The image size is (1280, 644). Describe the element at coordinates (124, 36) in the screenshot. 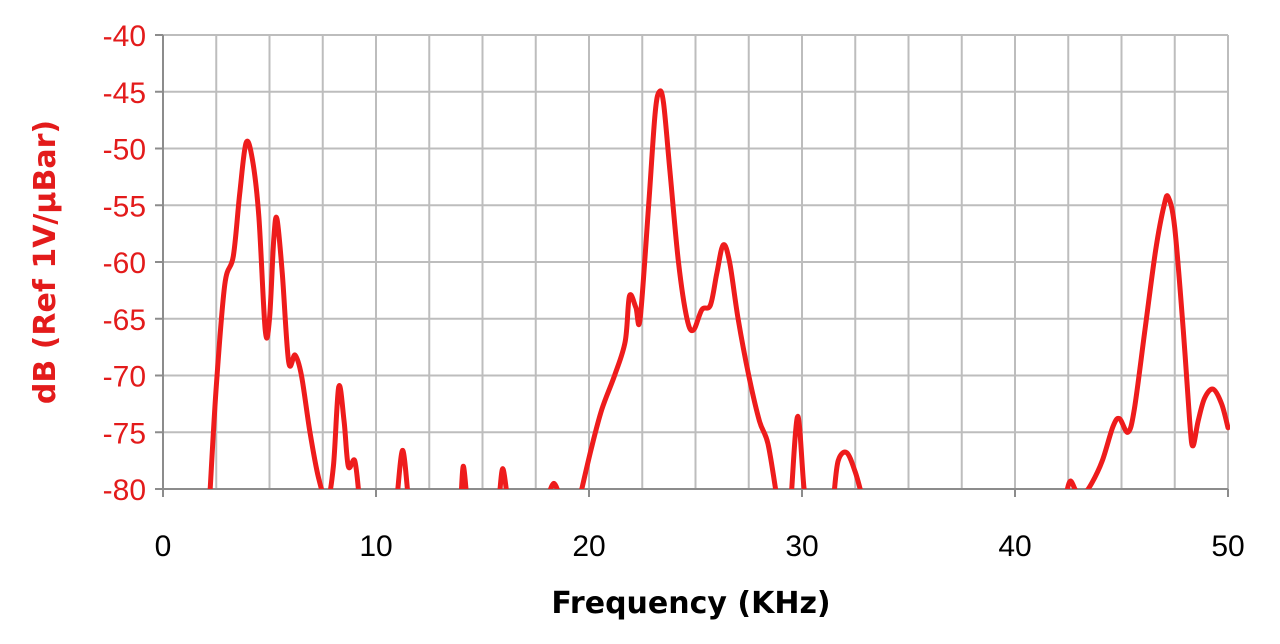

I see `y-tick-label: -40` at that location.